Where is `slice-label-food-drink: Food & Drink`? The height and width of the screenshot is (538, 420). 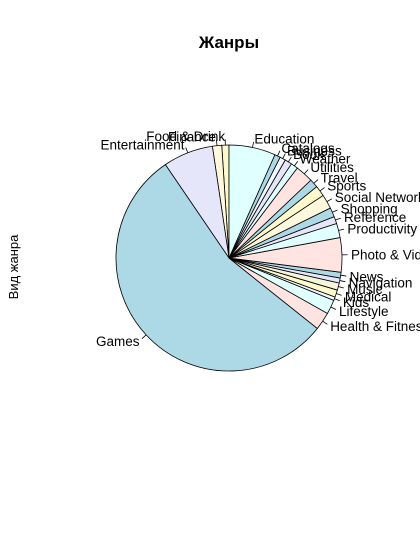 slice-label-food-drink: Food & Drink is located at coordinates (185, 136).